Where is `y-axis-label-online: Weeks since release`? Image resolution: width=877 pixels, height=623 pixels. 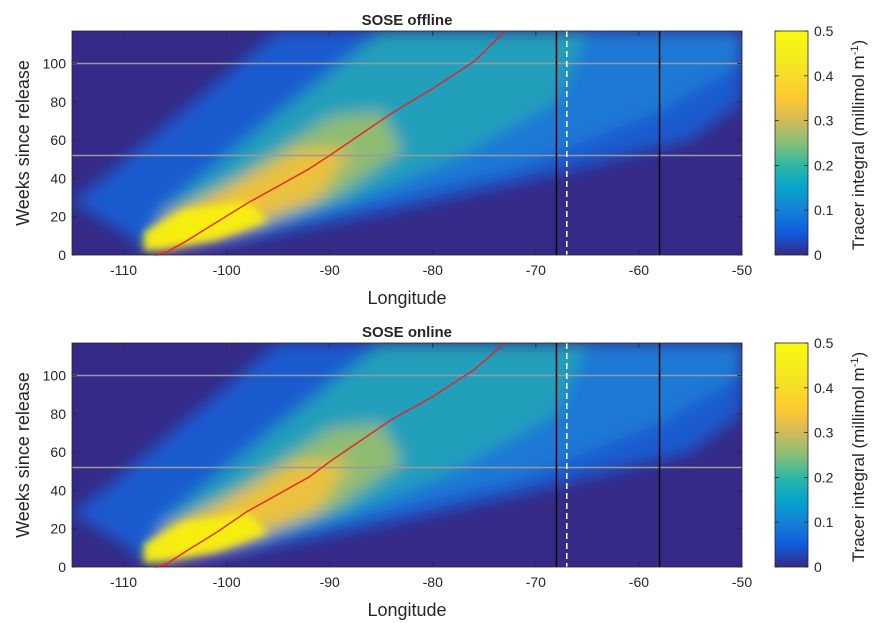
y-axis-label-online: Weeks since release is located at coordinates (23, 455).